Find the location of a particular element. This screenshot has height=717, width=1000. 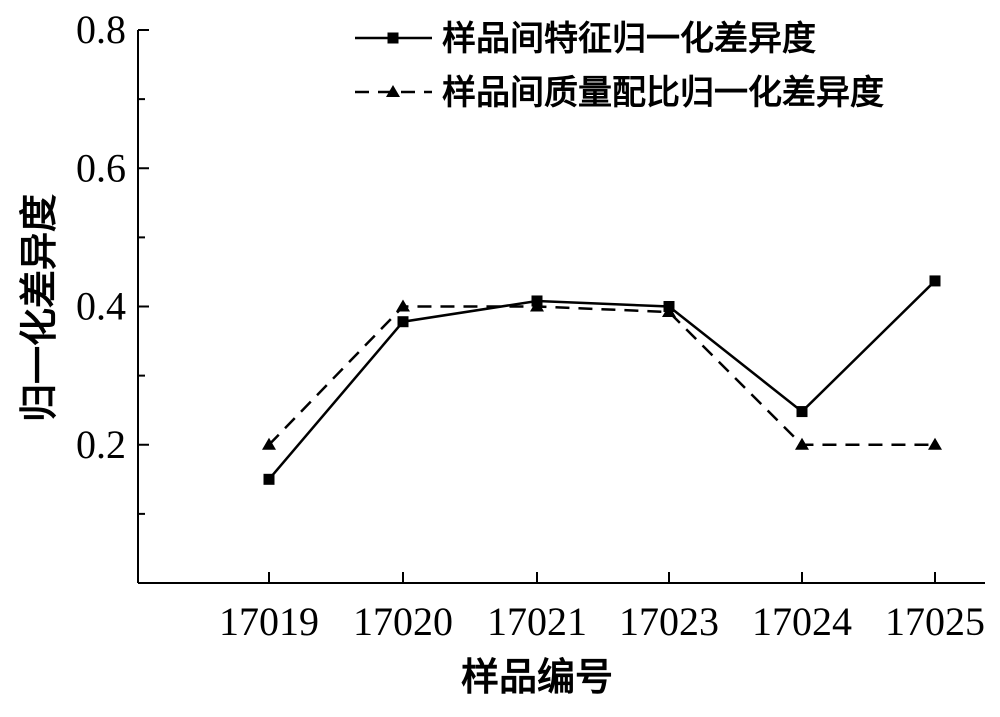

x-tick-label: 17023 is located at coordinates (669, 621).